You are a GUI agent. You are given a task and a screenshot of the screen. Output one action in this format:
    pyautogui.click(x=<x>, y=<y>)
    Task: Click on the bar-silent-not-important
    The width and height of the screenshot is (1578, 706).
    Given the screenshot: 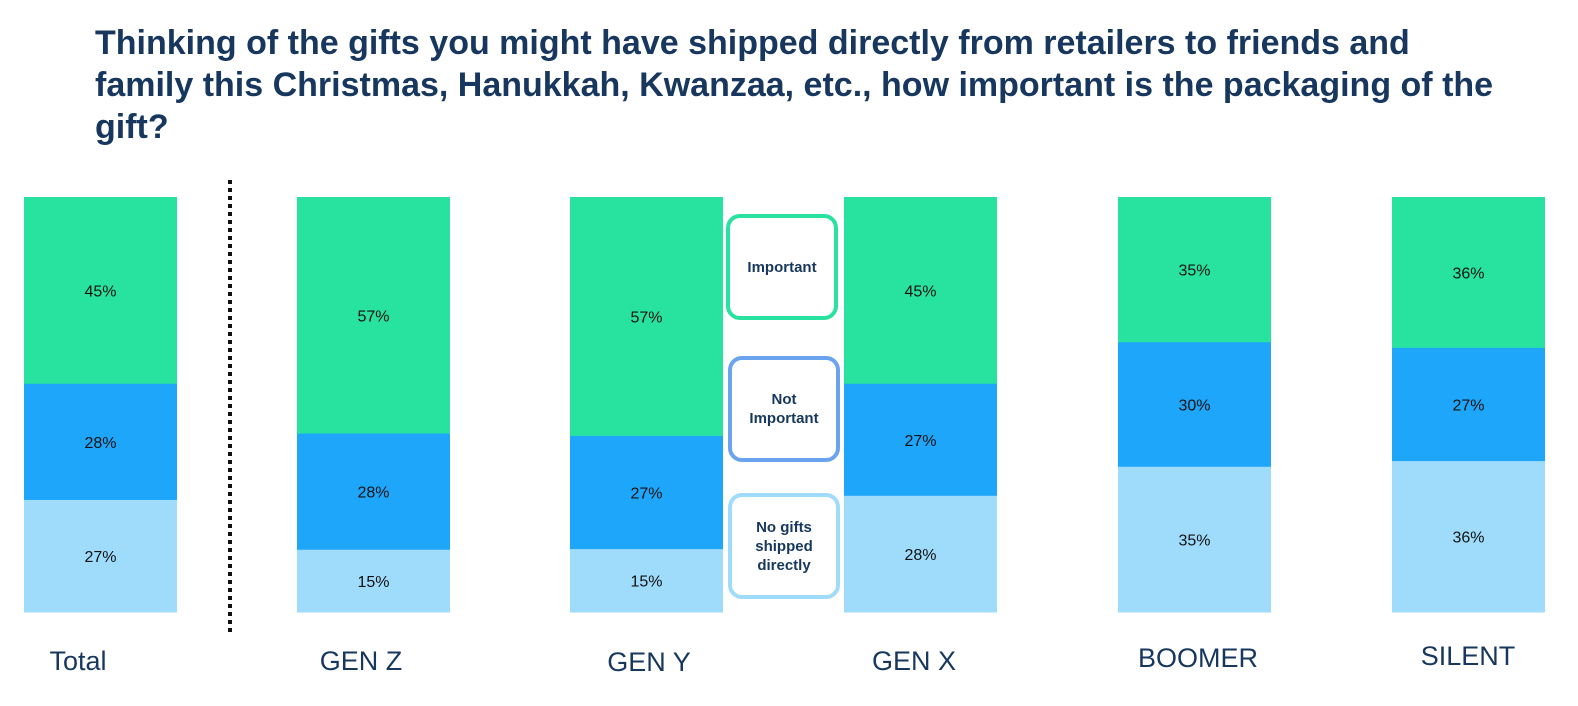 What is the action you would take?
    pyautogui.click(x=1468, y=404)
    